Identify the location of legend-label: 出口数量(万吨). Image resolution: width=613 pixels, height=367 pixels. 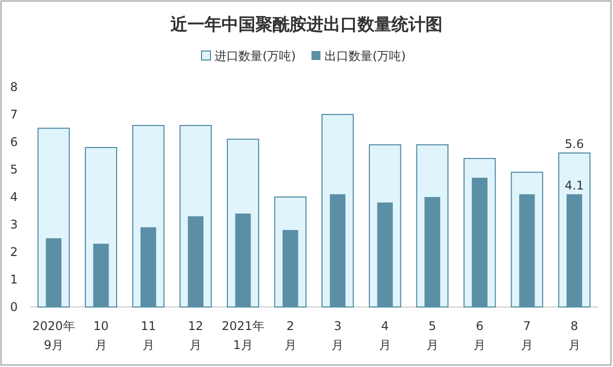
(365, 56).